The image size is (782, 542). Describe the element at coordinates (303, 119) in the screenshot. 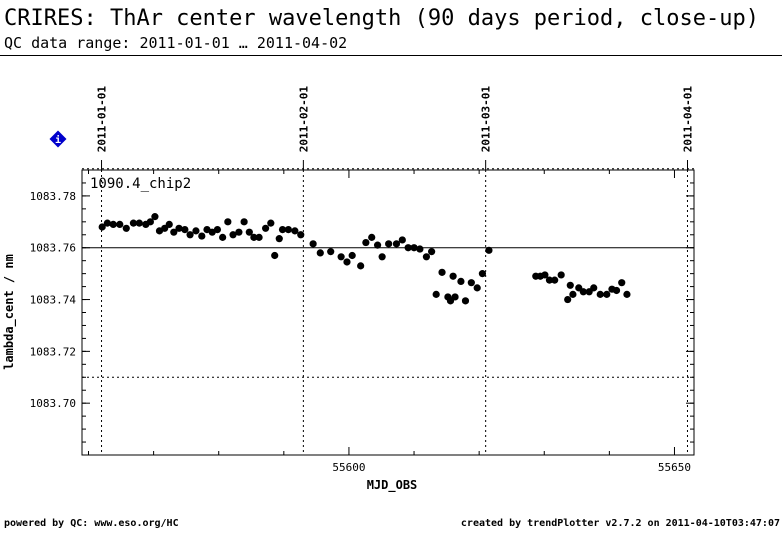

I see `date-marker-label: 2011-02-01` at that location.